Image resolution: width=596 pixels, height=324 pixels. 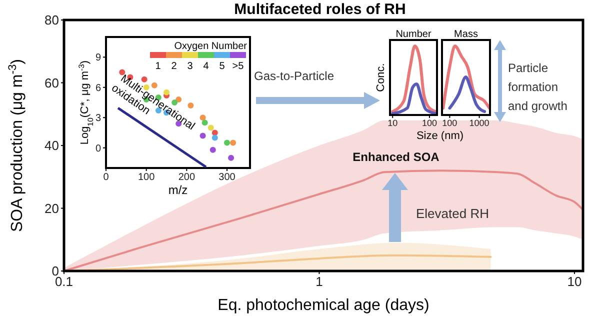 I want to click on legend-label: 1, so click(x=158, y=66).